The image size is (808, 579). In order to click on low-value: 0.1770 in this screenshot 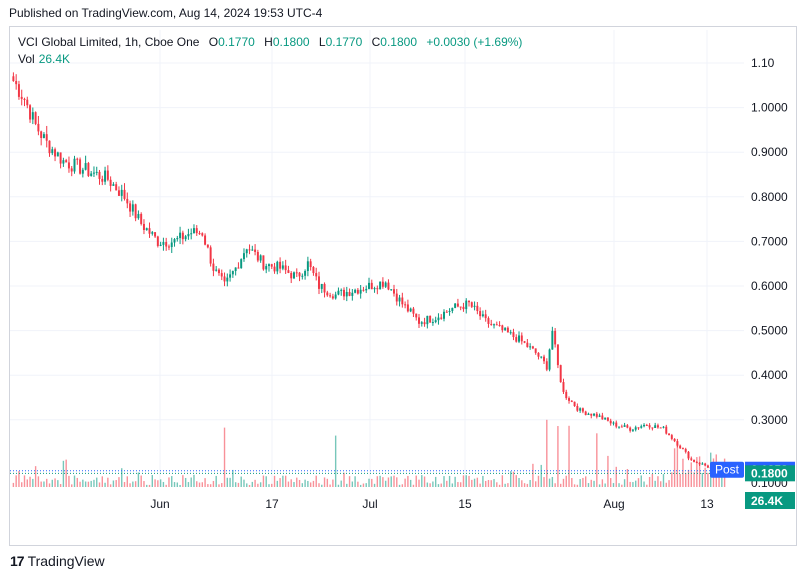, I will do `click(344, 42)`.